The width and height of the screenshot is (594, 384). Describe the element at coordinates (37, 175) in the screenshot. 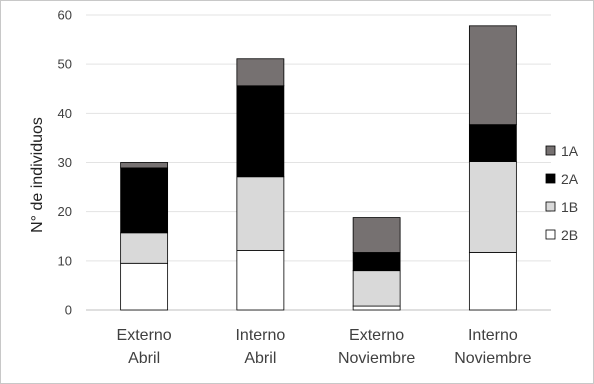

I see `y-axis-label: N° de individuos` at that location.